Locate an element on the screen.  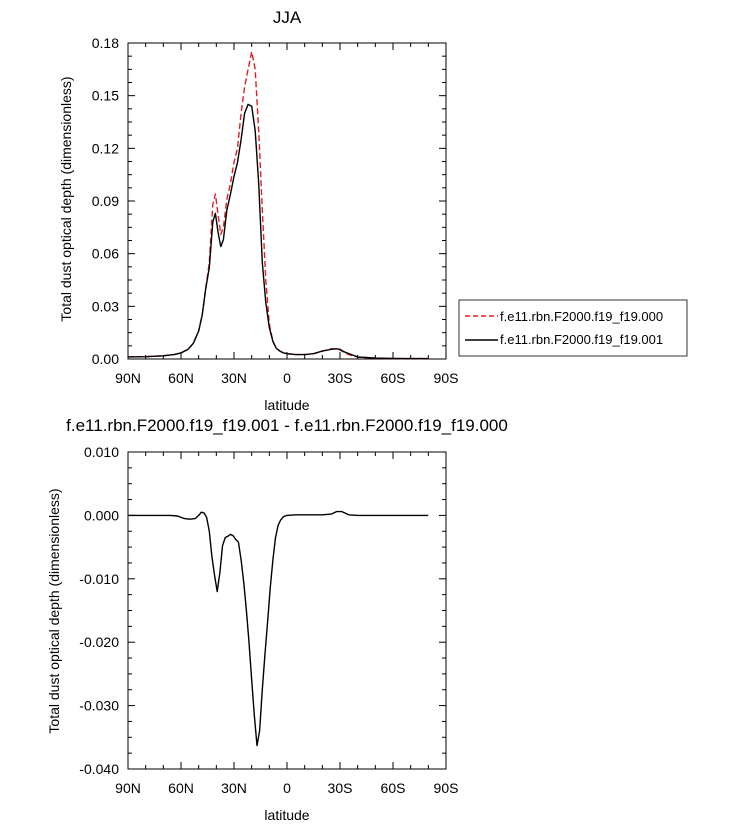
top-y-axis-label: Total dust optical depth (dimensionless) is located at coordinates (66, 198).